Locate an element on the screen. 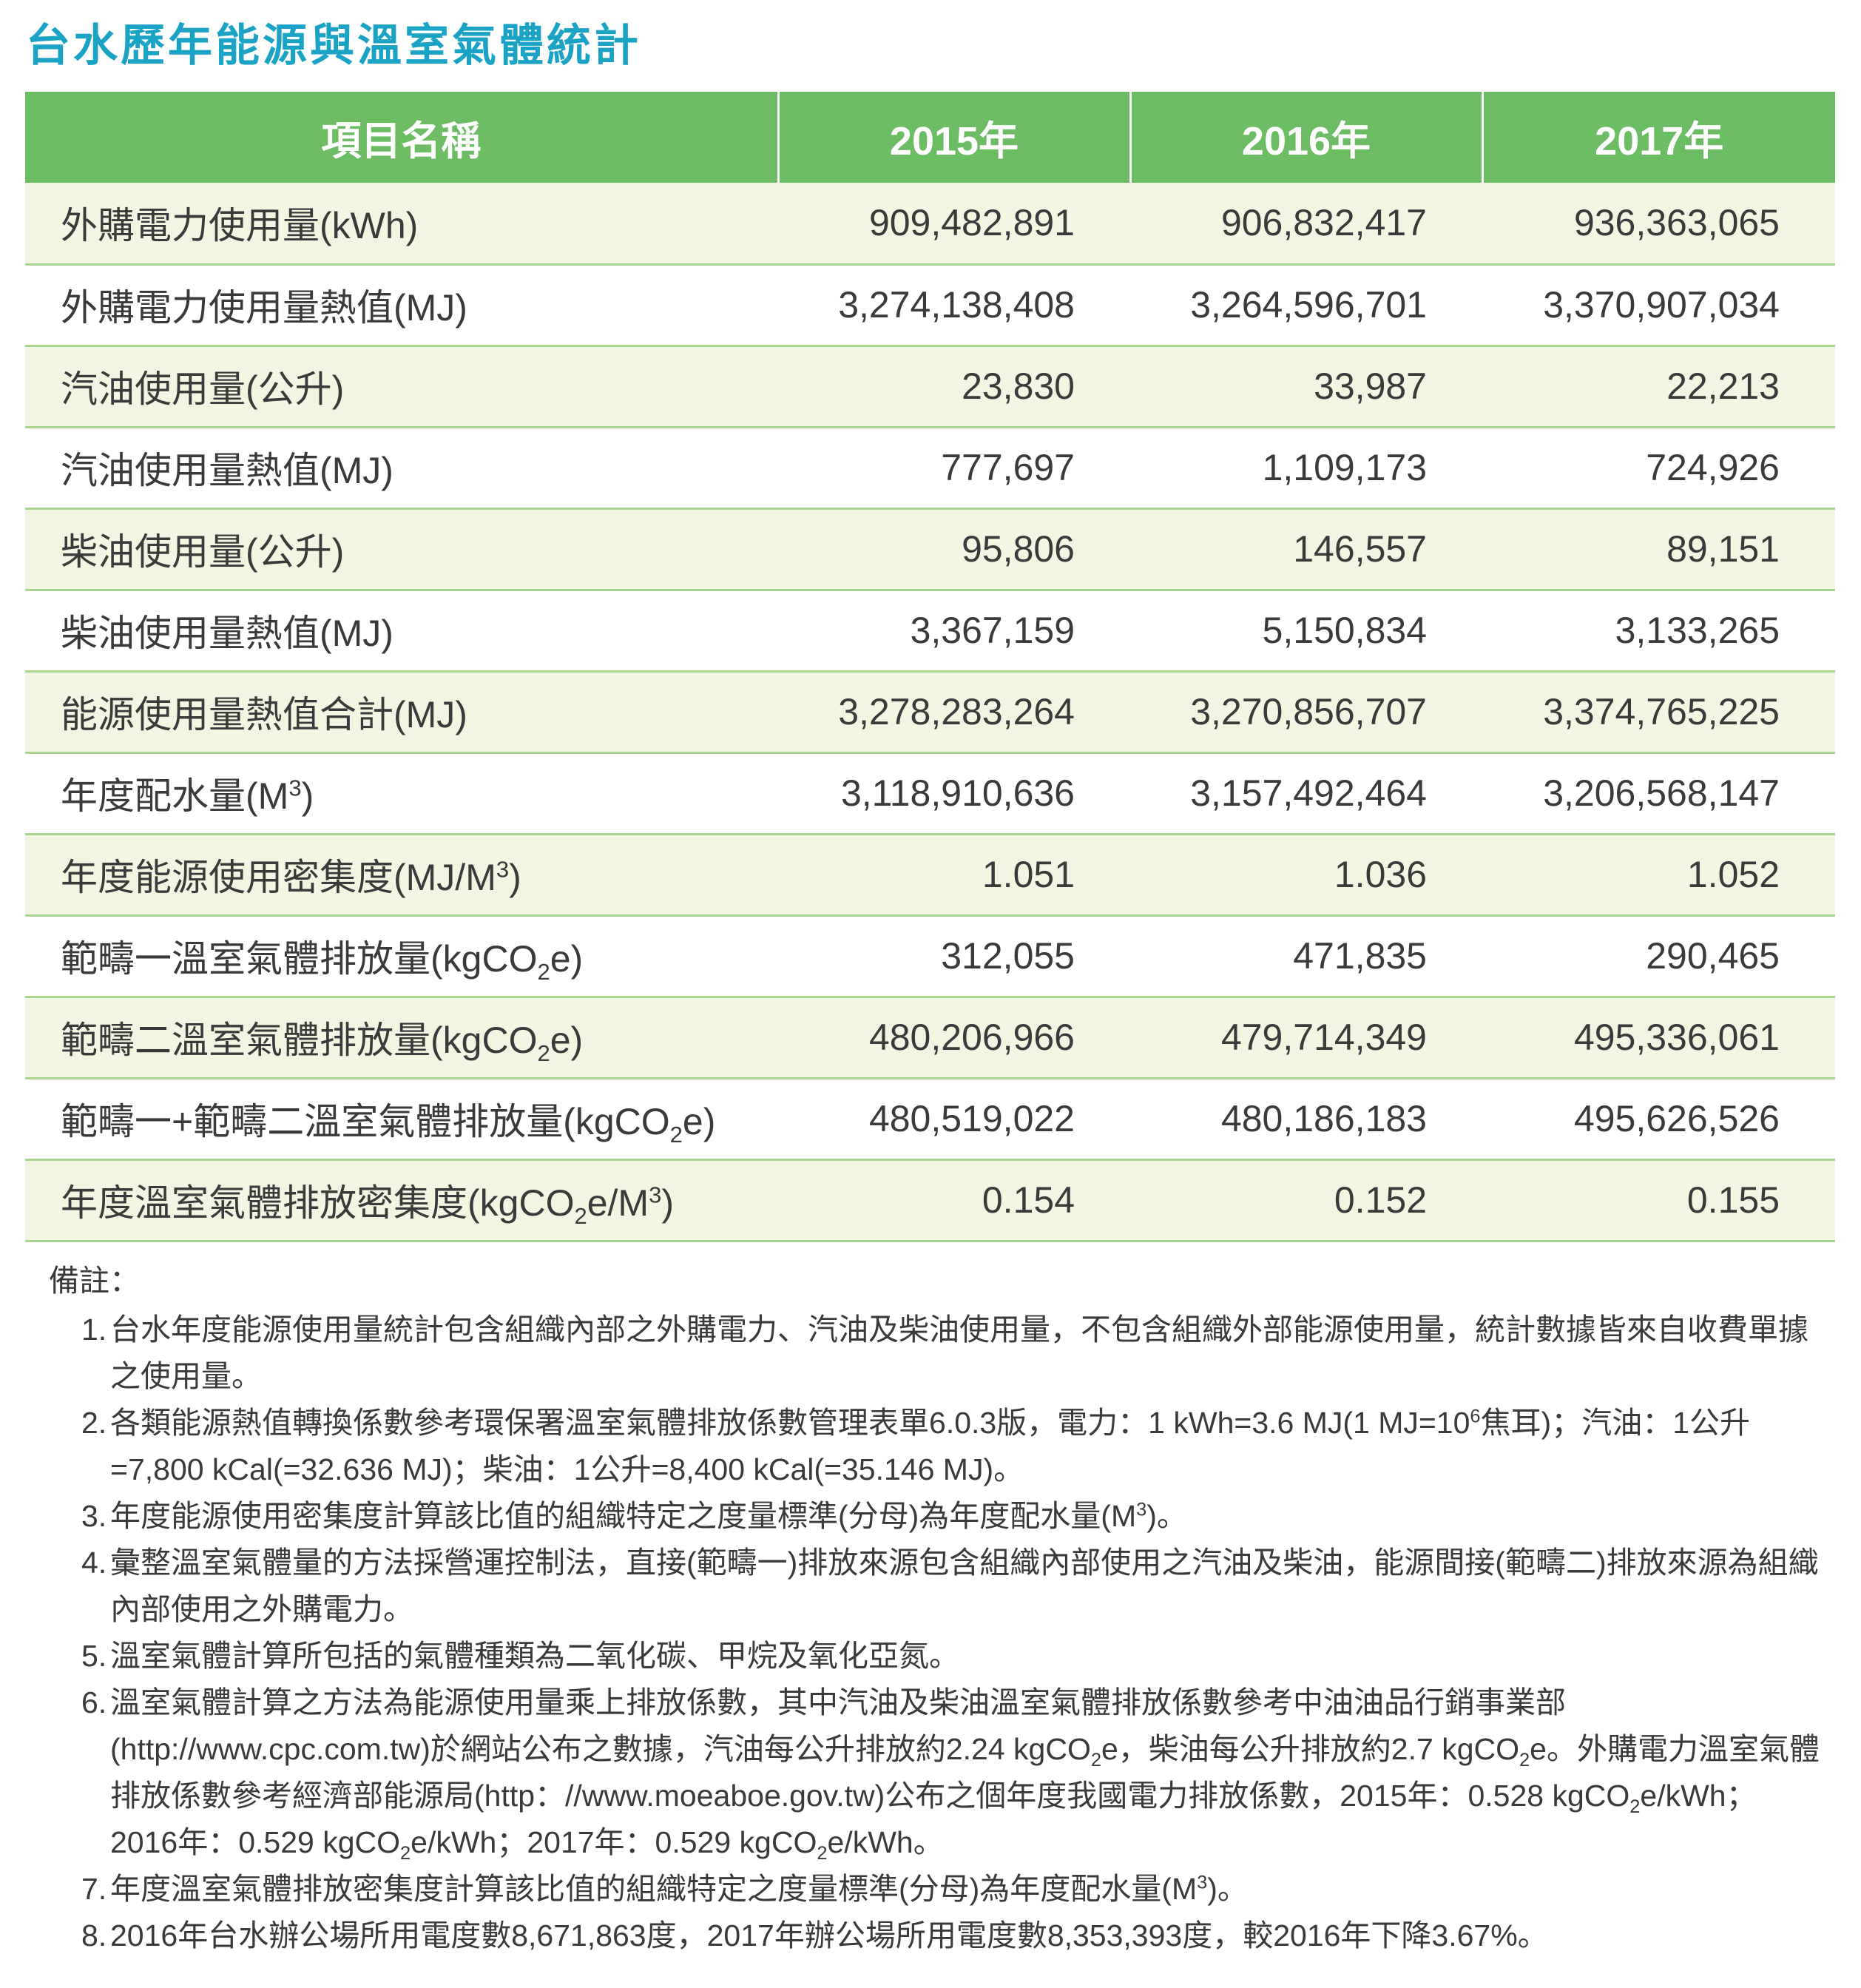 The height and width of the screenshot is (1988, 1861). cell-2017: 89,151 is located at coordinates (1723, 549).